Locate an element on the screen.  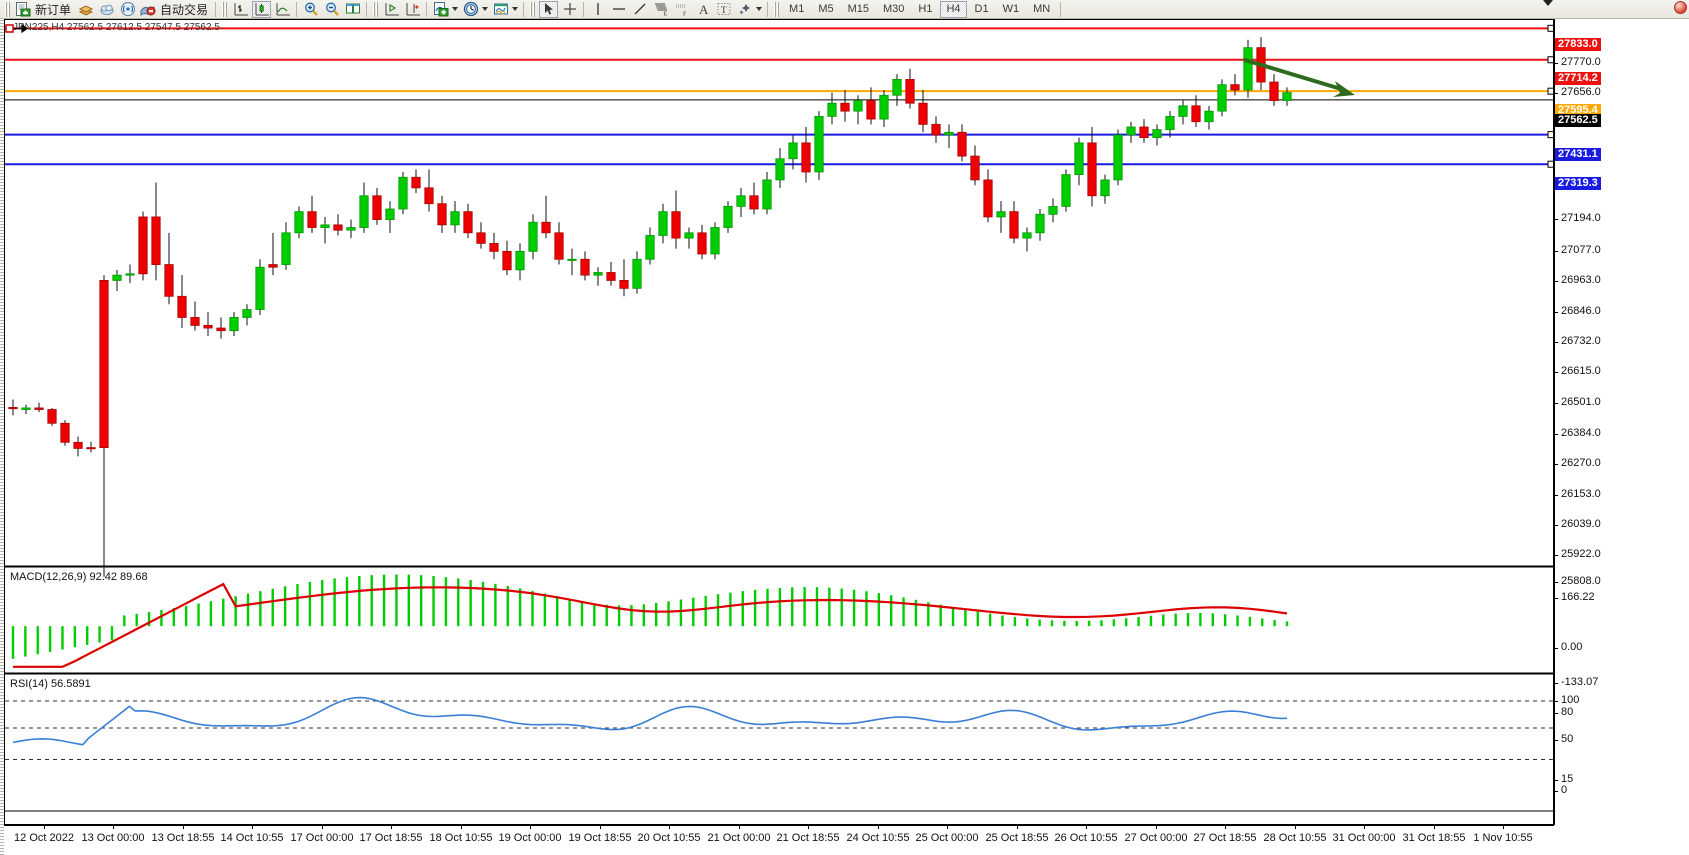
templates-dropdown-caret is located at coordinates (515, 9).